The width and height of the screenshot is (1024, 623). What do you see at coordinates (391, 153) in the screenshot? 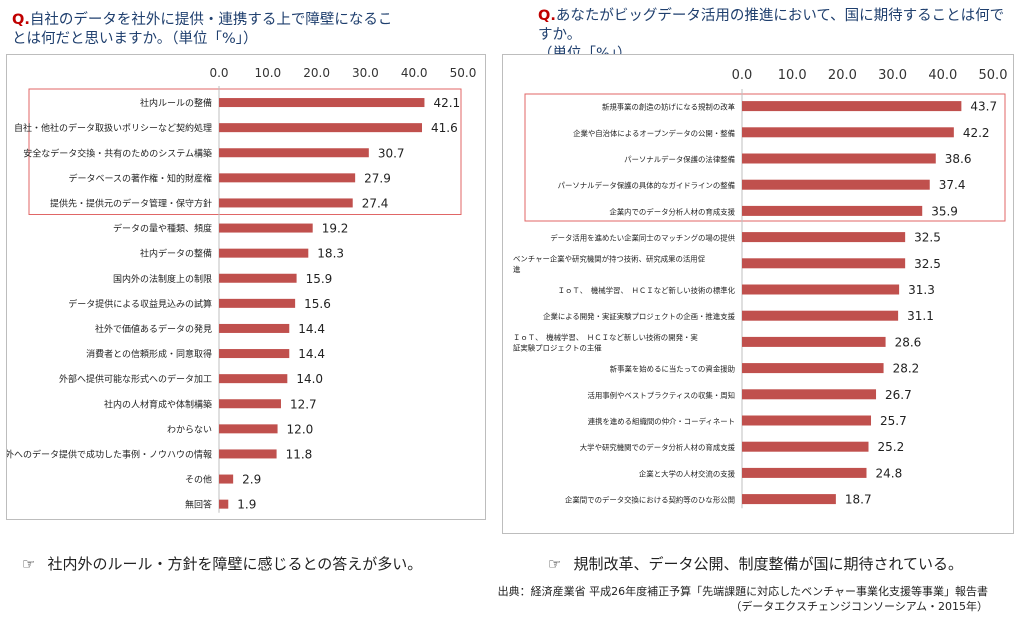
I see `left-value-label: 30.7` at bounding box center [391, 153].